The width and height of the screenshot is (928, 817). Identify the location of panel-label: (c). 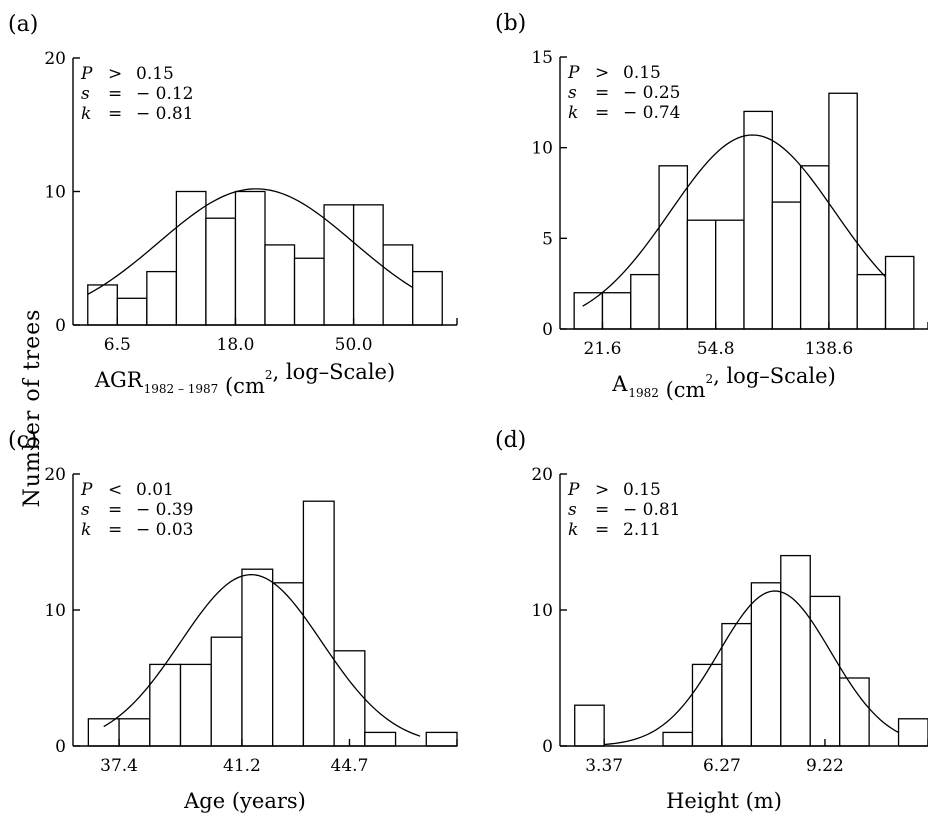
(23, 440).